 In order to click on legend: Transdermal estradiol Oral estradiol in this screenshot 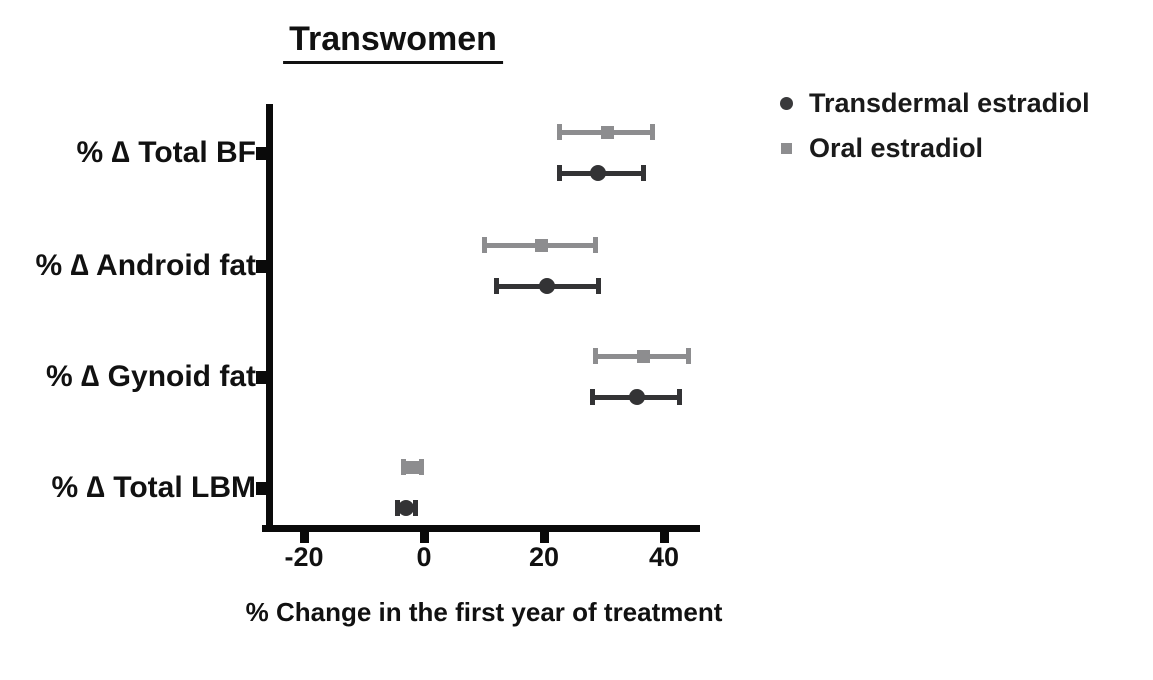, I will do `click(935, 133)`.